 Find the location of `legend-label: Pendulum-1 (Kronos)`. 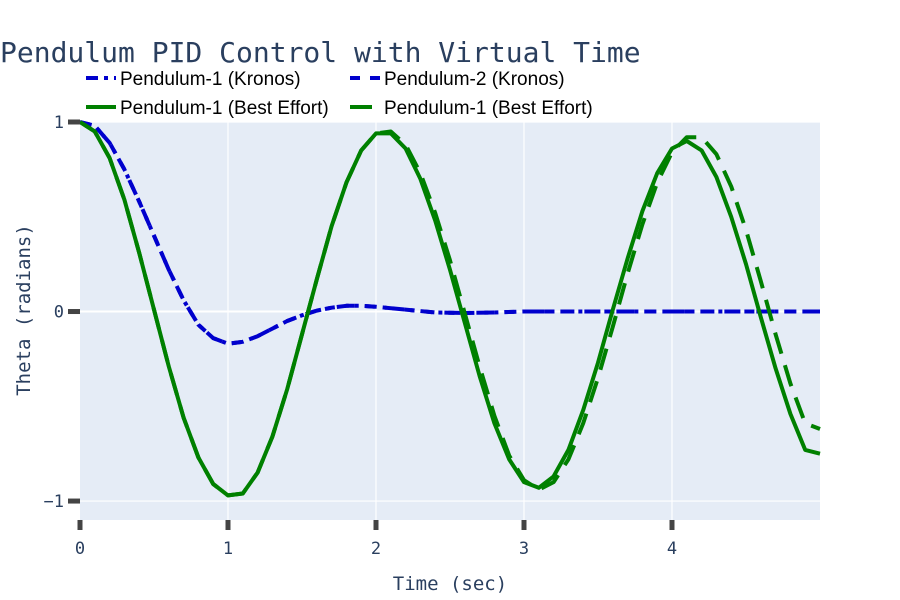

legend-label: Pendulum-1 (Kronos) is located at coordinates (210, 79).